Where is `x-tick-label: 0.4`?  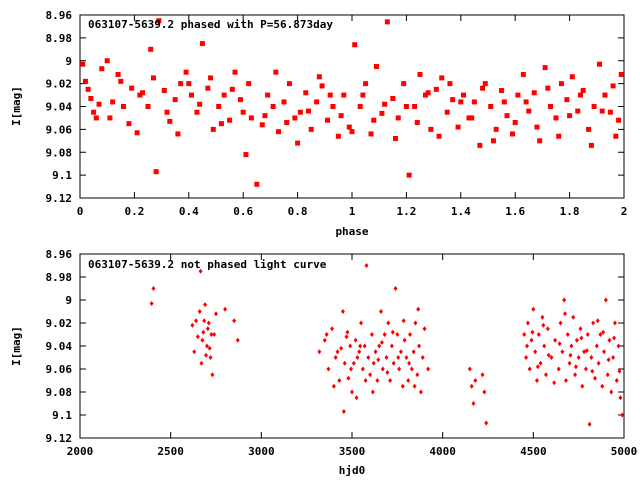
x-tick-label: 0.4 is located at coordinates (189, 211).